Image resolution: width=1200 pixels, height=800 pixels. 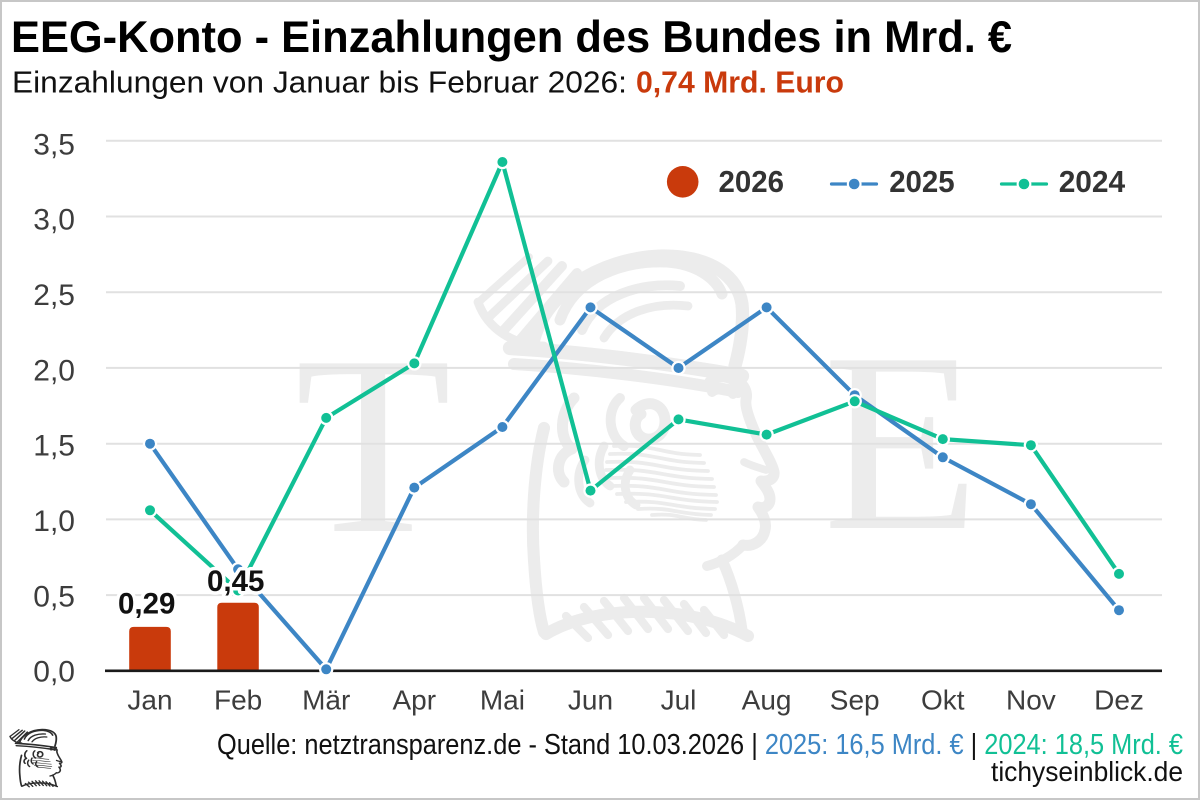 I want to click on svg-text: Feb, so click(x=238, y=699).